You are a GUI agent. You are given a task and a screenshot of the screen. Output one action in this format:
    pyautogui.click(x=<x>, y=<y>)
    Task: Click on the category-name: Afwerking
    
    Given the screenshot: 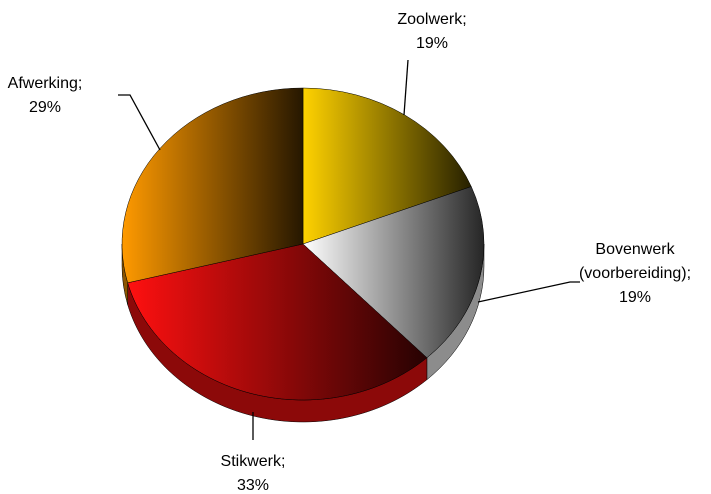 What is the action you would take?
    pyautogui.click(x=42, y=83)
    